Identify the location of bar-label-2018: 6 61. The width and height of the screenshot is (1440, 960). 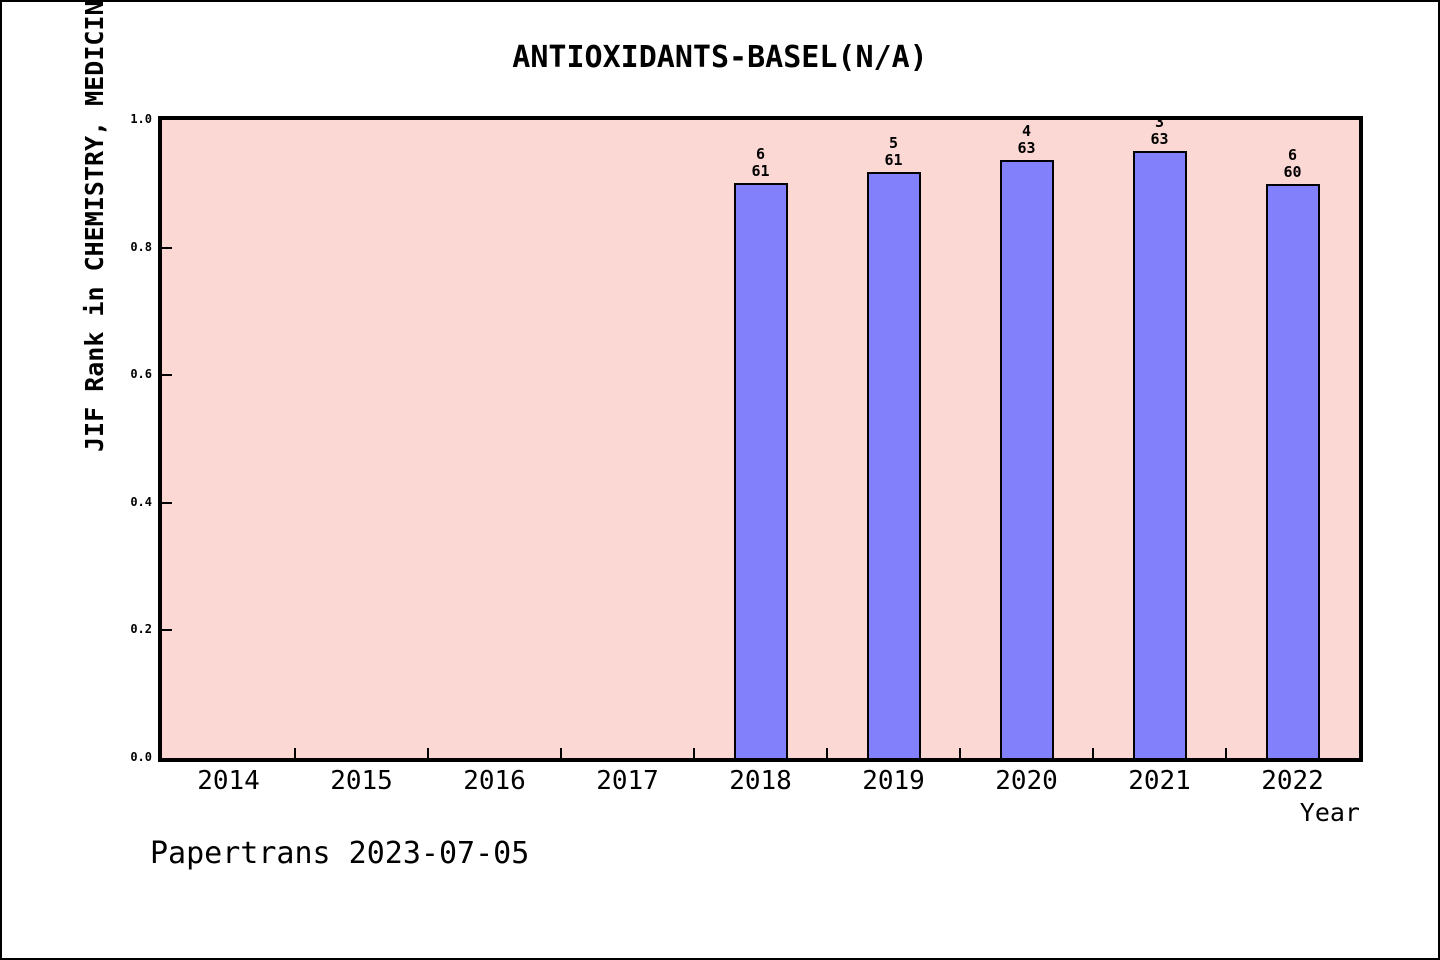
(760, 162).